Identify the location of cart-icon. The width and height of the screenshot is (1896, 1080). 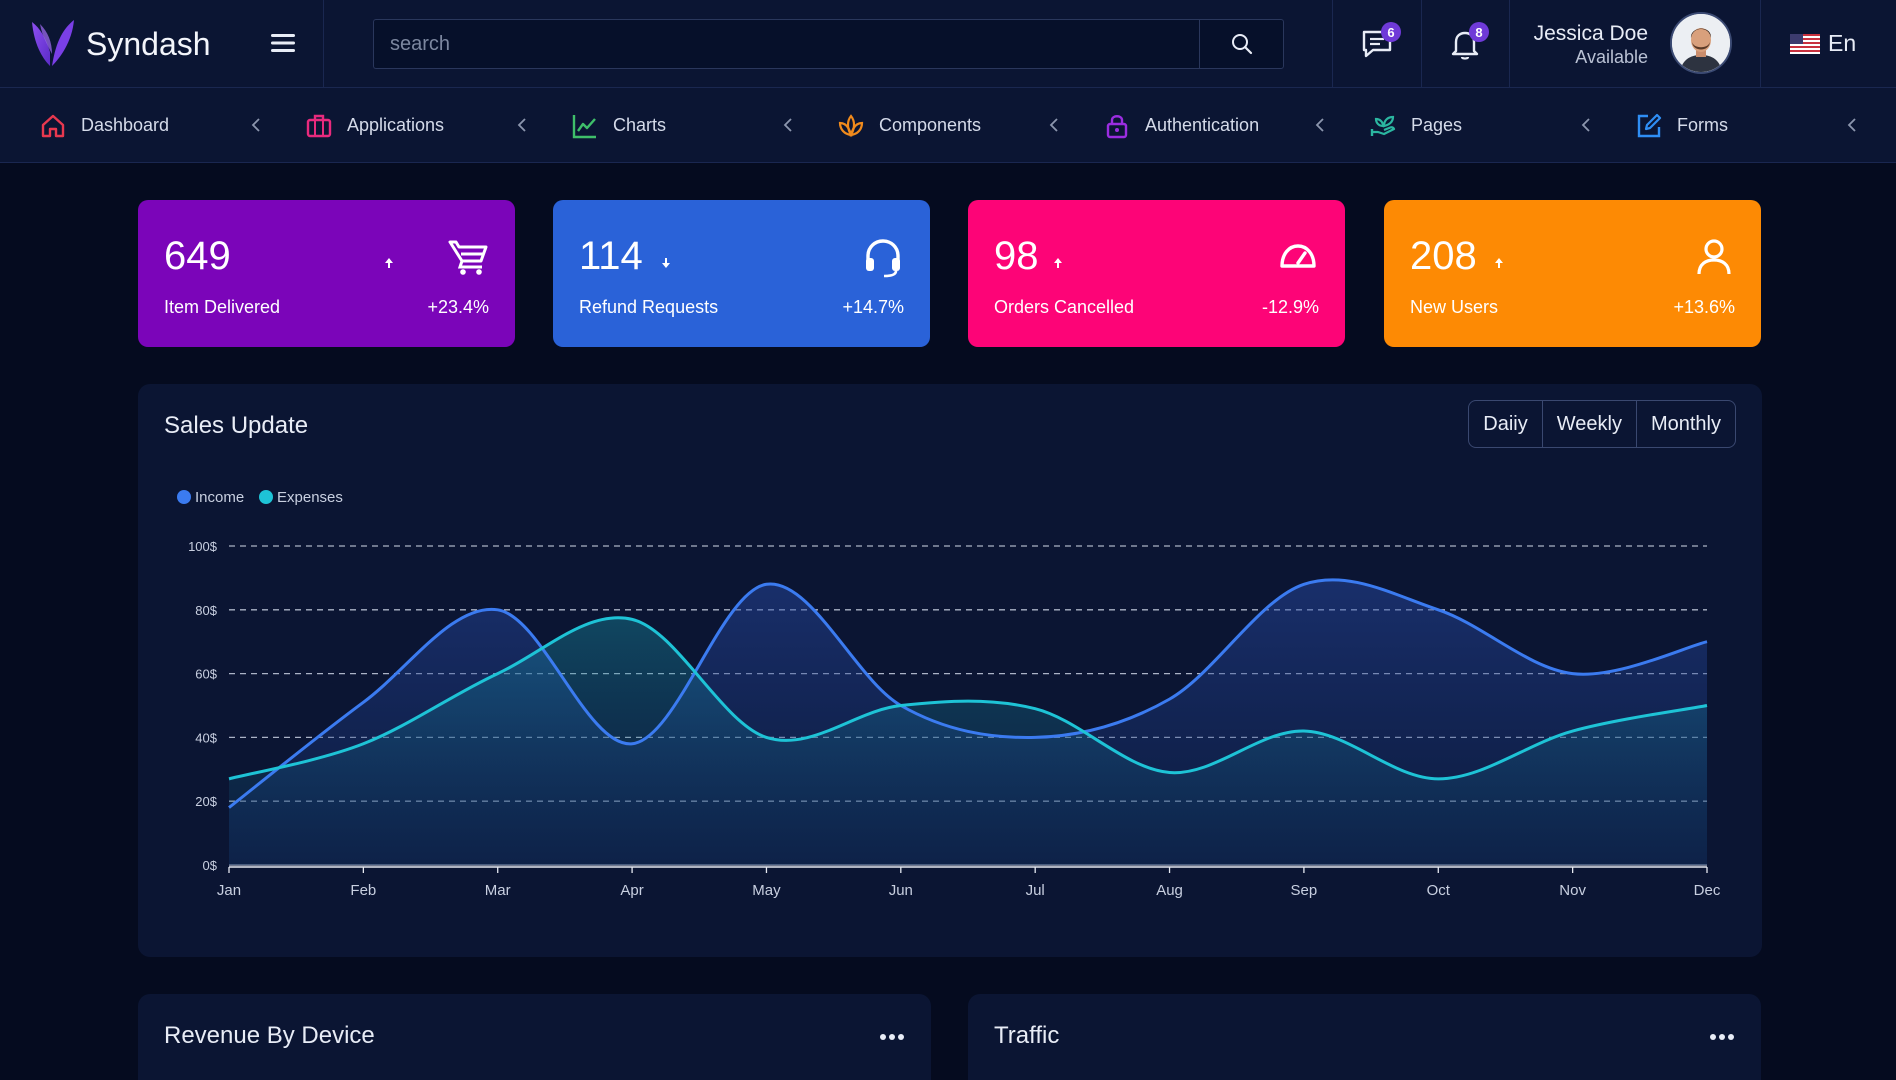
(468, 257).